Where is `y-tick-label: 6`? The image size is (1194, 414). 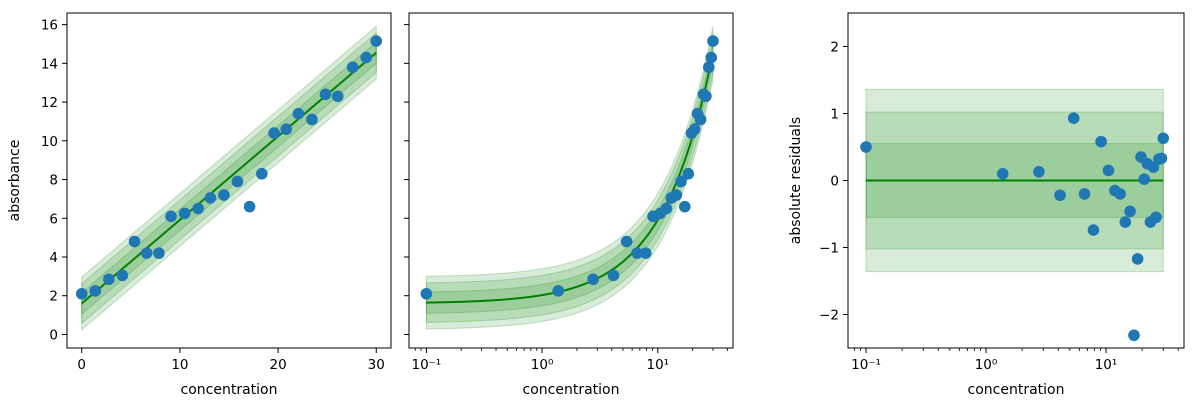
y-tick-label: 6 is located at coordinates (53, 219).